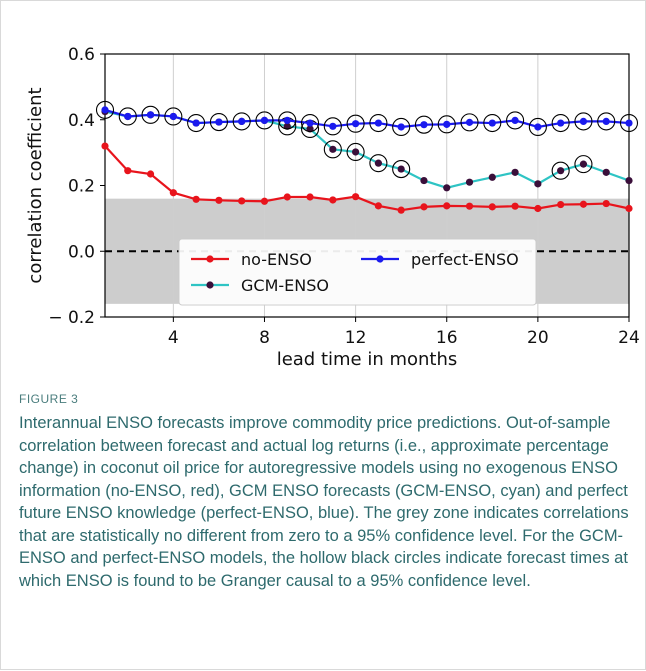 The height and width of the screenshot is (671, 646). What do you see at coordinates (81, 121) in the screenshot?
I see `y-tick-label: 0.4` at bounding box center [81, 121].